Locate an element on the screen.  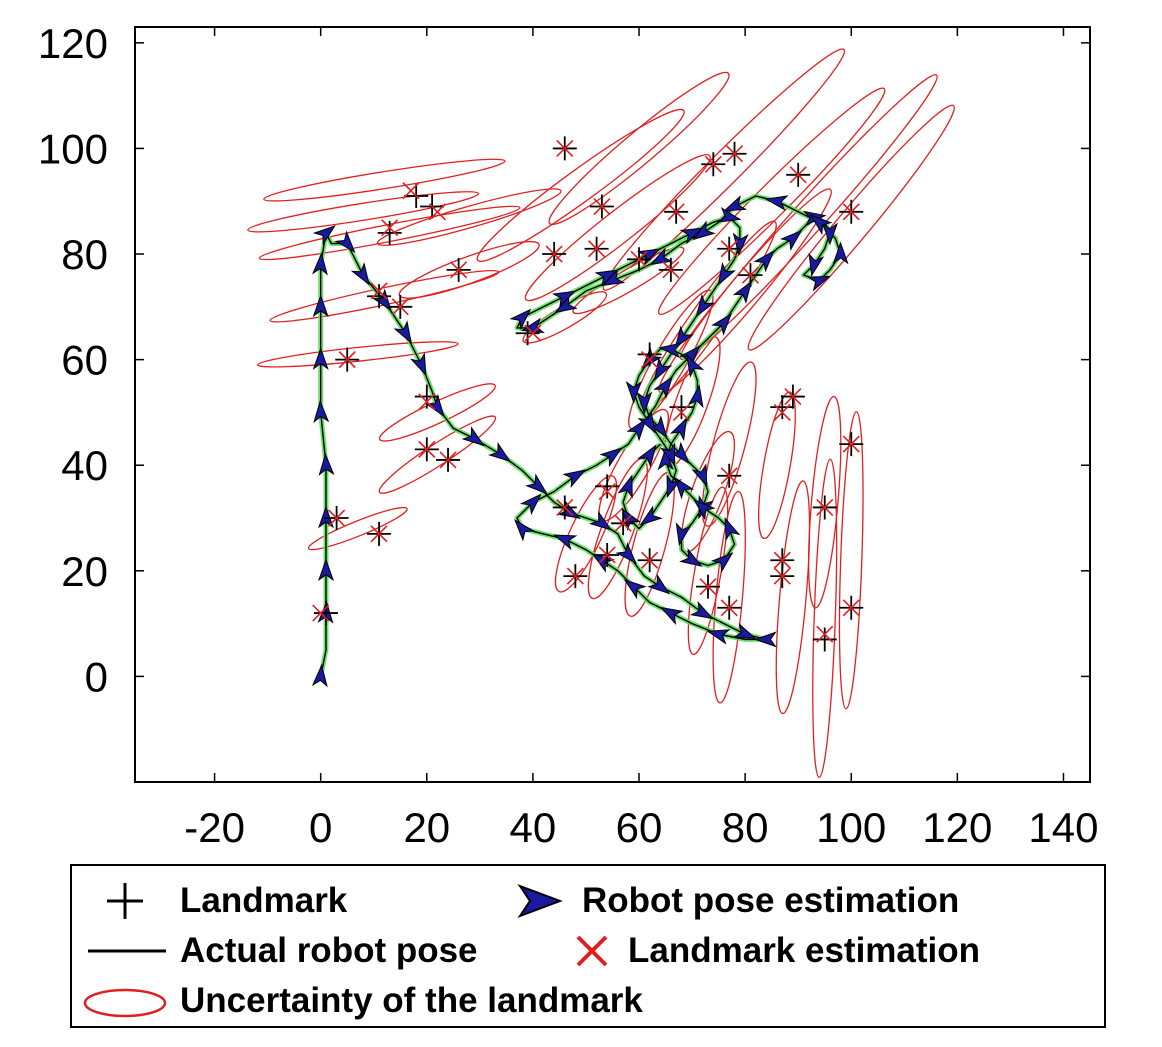
x-tick-label: -20 is located at coordinates (214, 827).